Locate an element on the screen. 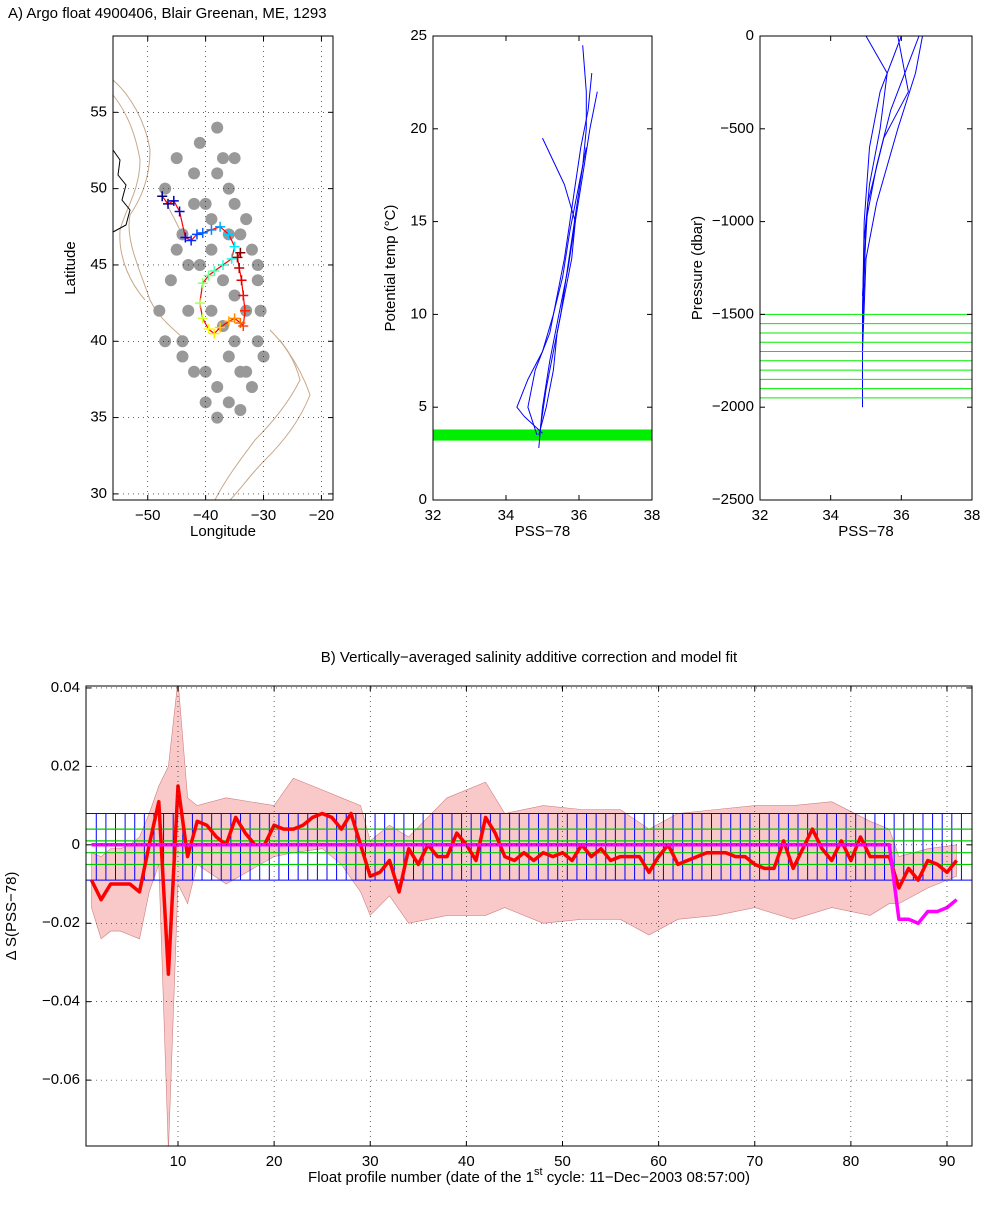 This screenshot has height=1212, width=987. y-tick-label: 10 is located at coordinates (418, 313).